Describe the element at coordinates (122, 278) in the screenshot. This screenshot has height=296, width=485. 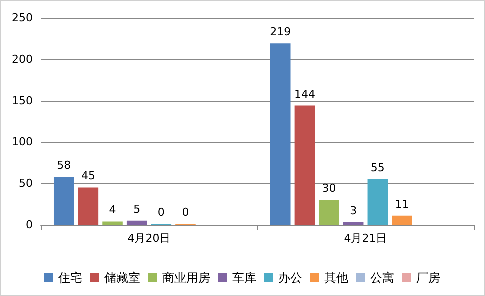
I see `legend-label: 储藏室` at that location.